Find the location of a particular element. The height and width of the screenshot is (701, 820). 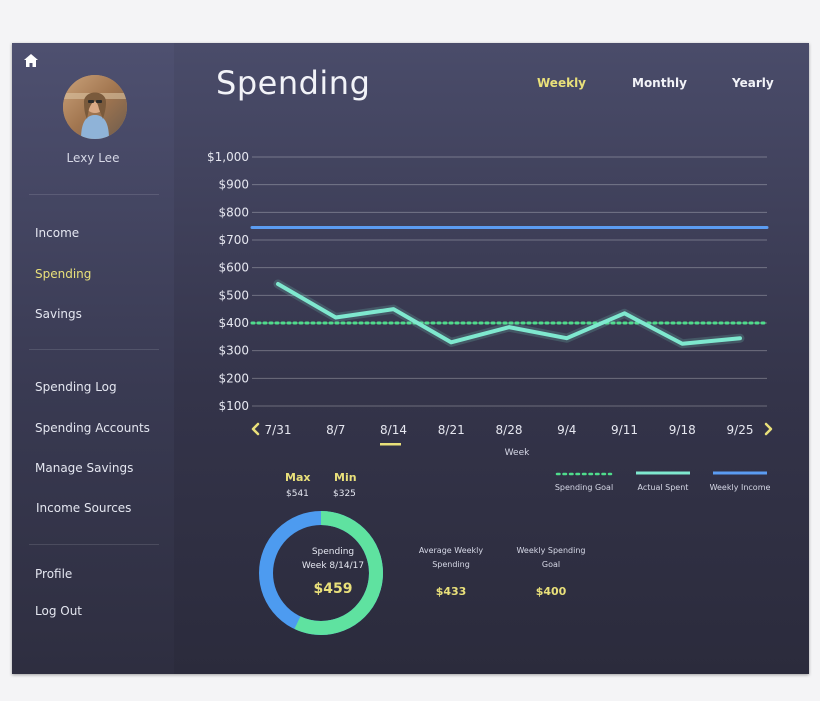

spending-donut is located at coordinates (321, 573).